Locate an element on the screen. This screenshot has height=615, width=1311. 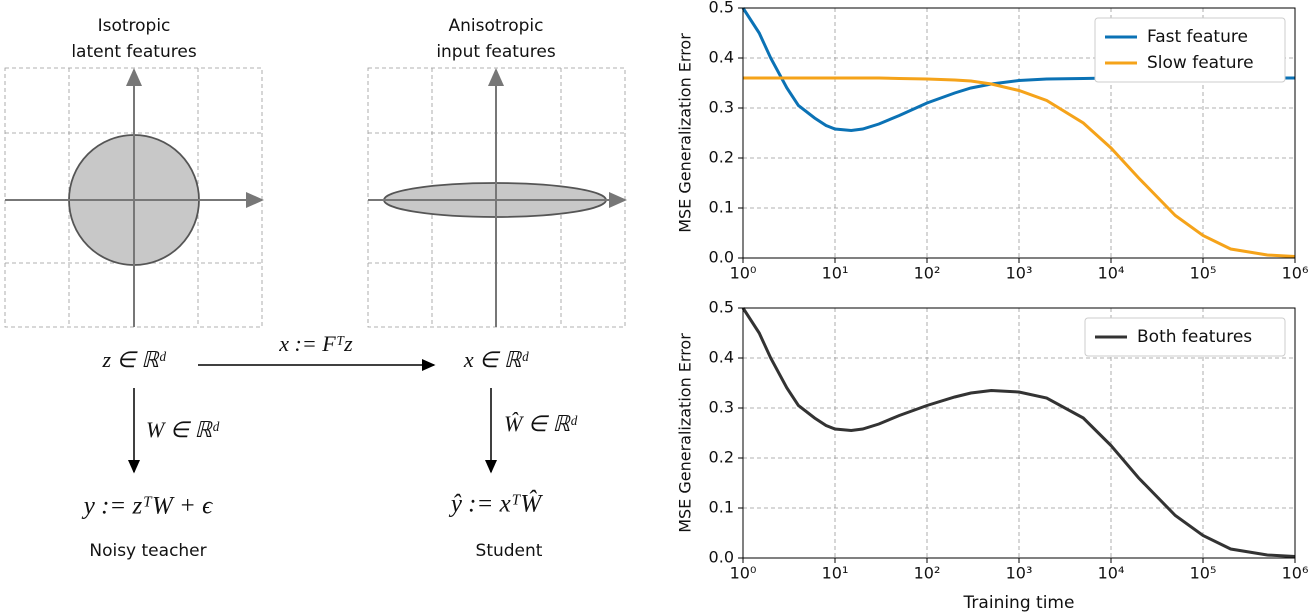
weight: W ∈ ℝᵈ is located at coordinates (183, 429).